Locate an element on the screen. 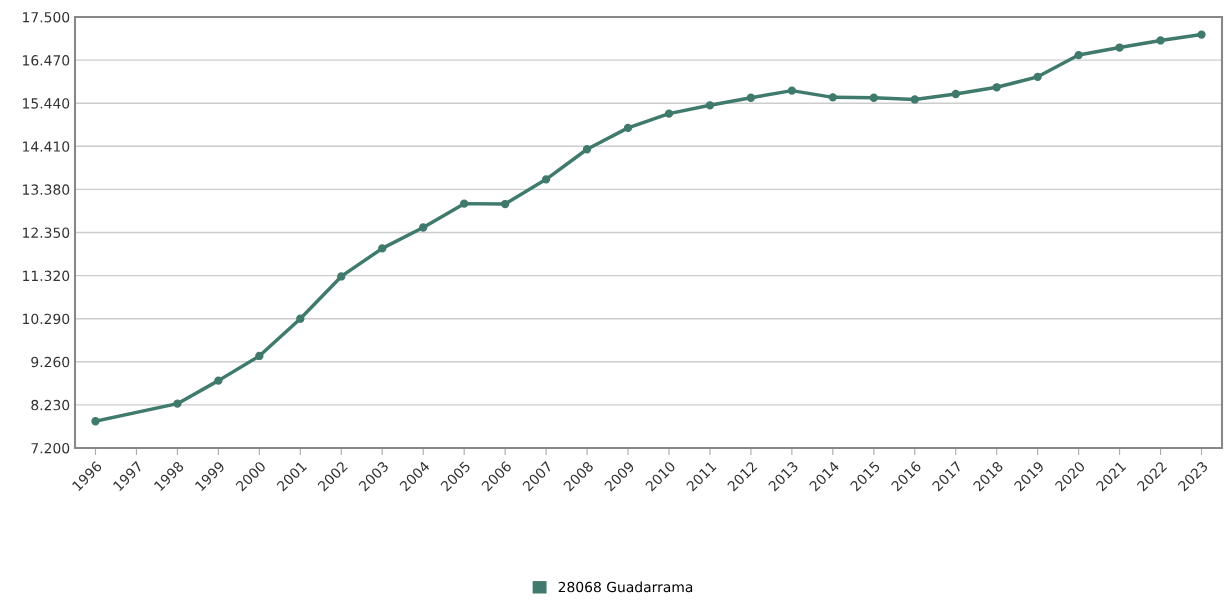  y-tick-label: 12.350 is located at coordinates (46, 232).